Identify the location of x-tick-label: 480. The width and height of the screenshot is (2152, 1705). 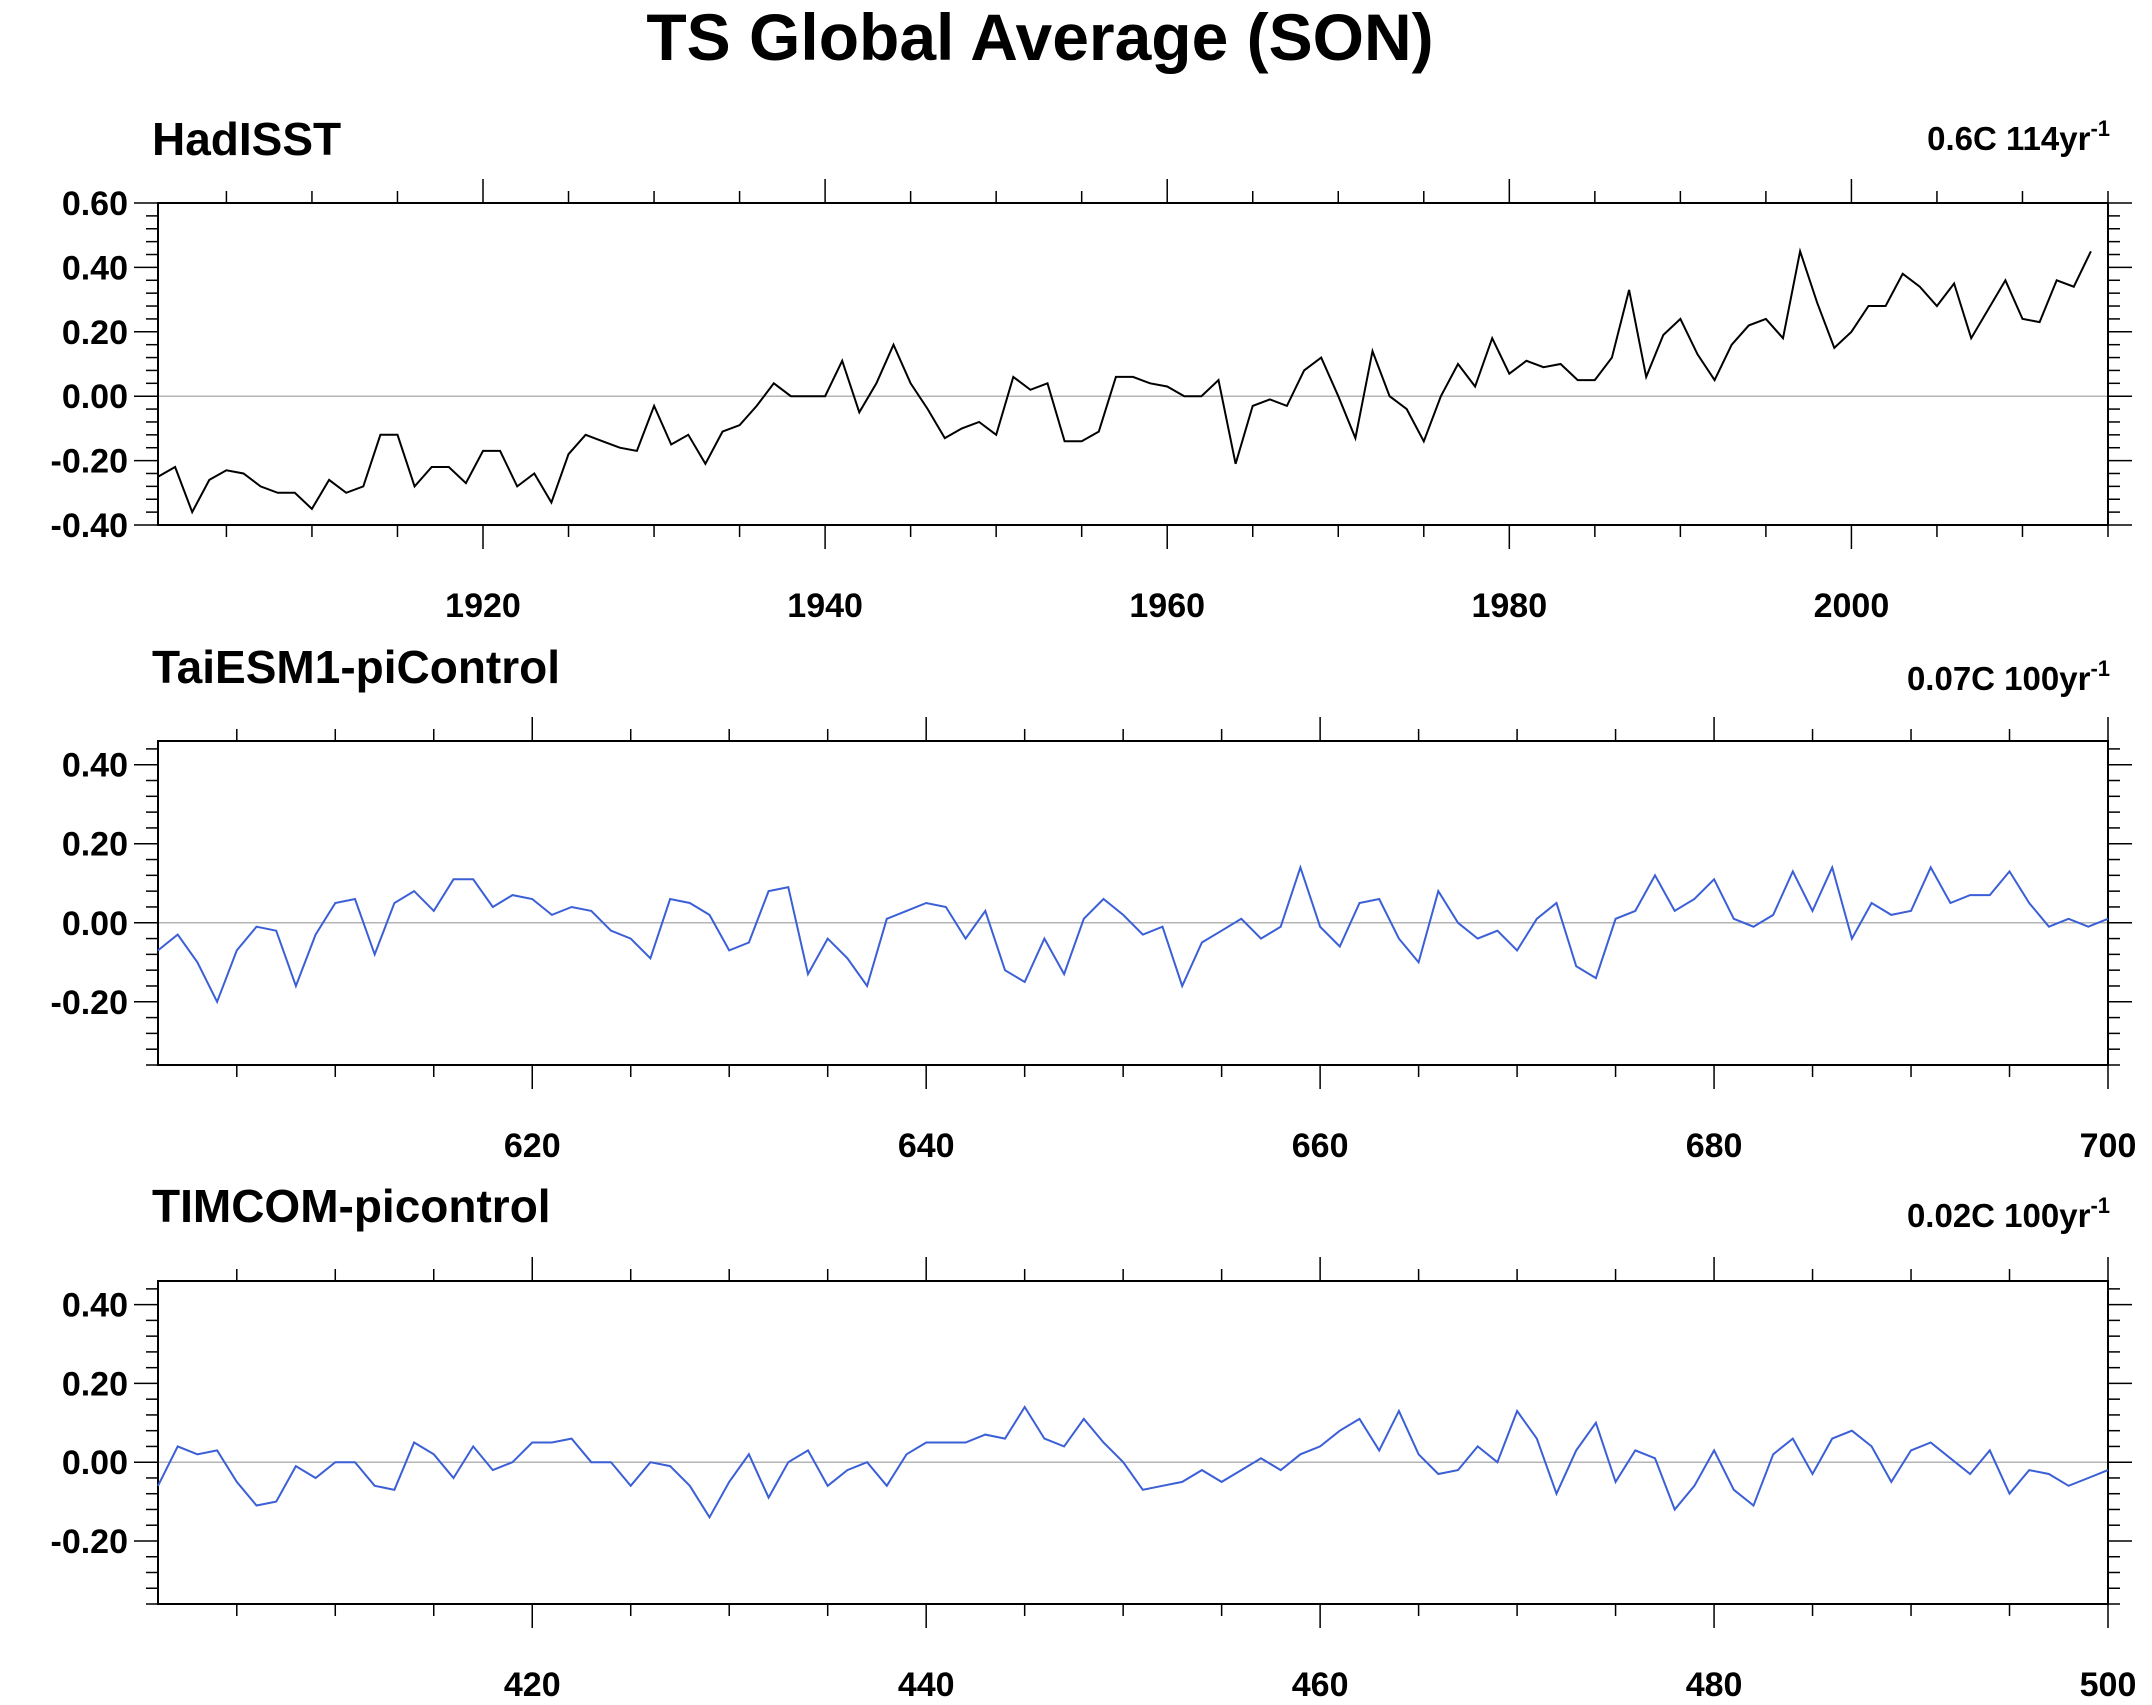
(1714, 1685).